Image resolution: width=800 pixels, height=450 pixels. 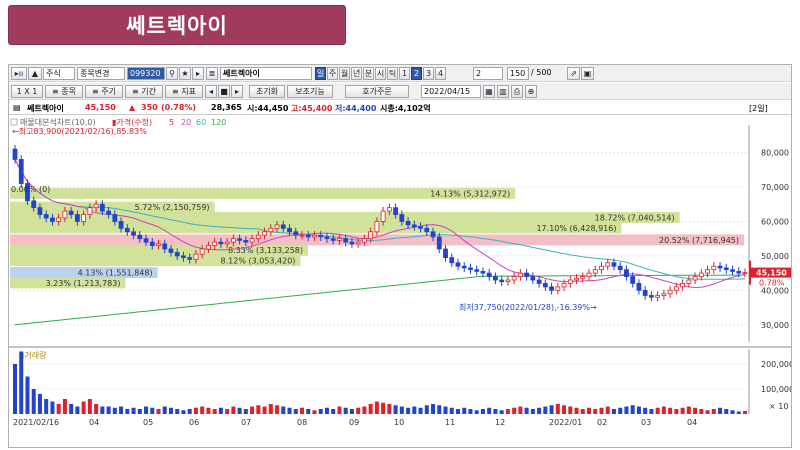 What do you see at coordinates (35, 73) in the screenshot?
I see `collapse-button: ▲` at bounding box center [35, 73].